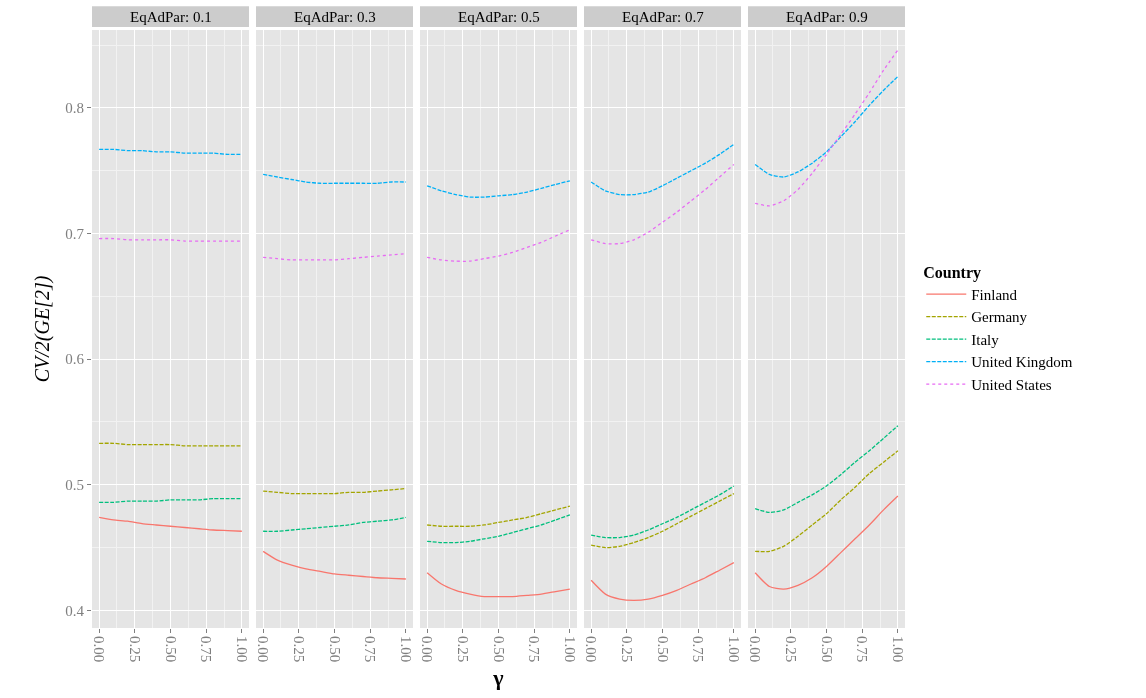 The height and width of the screenshot is (698, 1146). I want to click on chart-title: EqAdPar: 0.7, so click(663, 17).